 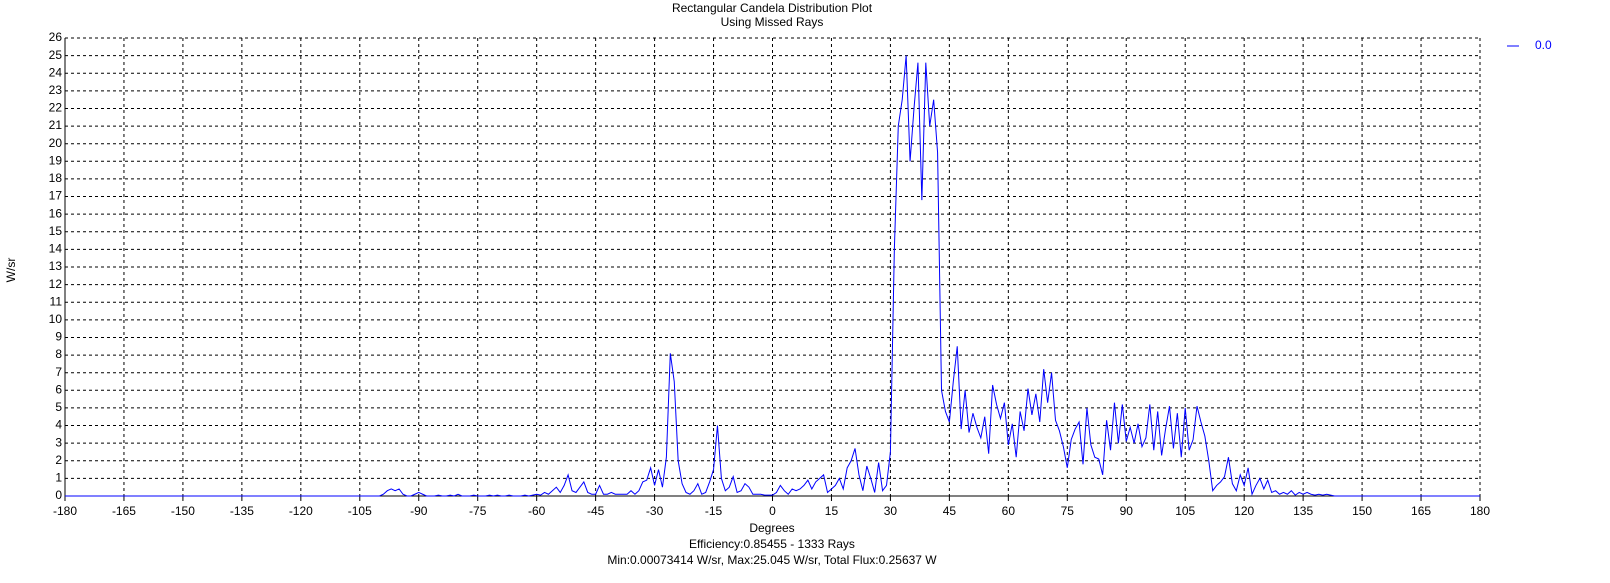 I want to click on x-tick-label: 90, so click(x=1127, y=511).